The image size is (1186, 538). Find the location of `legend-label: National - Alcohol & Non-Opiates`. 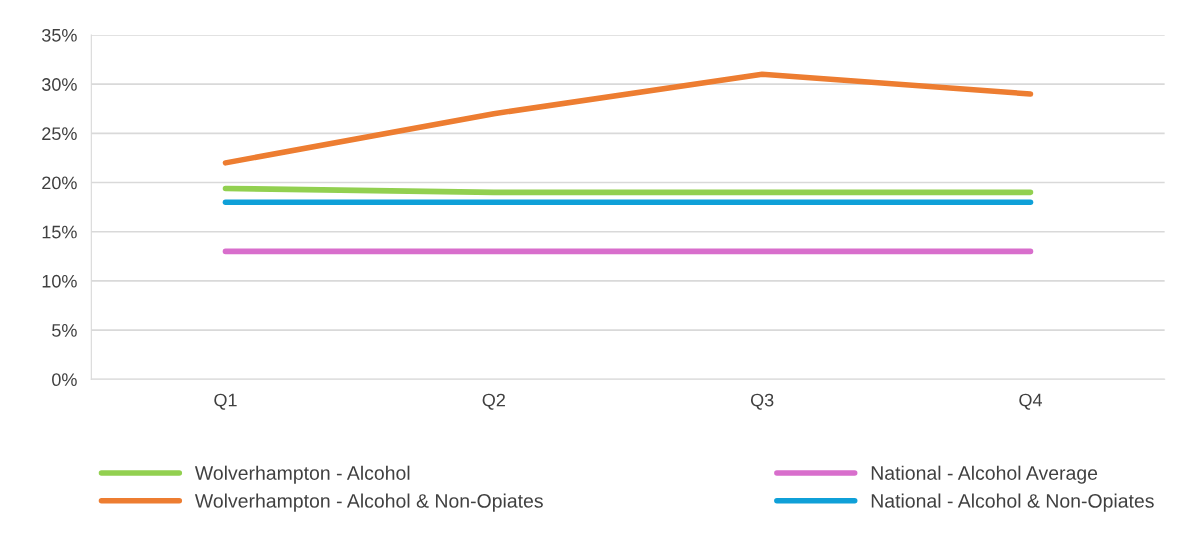

legend-label: National - Alcohol & Non-Opiates is located at coordinates (1012, 502).